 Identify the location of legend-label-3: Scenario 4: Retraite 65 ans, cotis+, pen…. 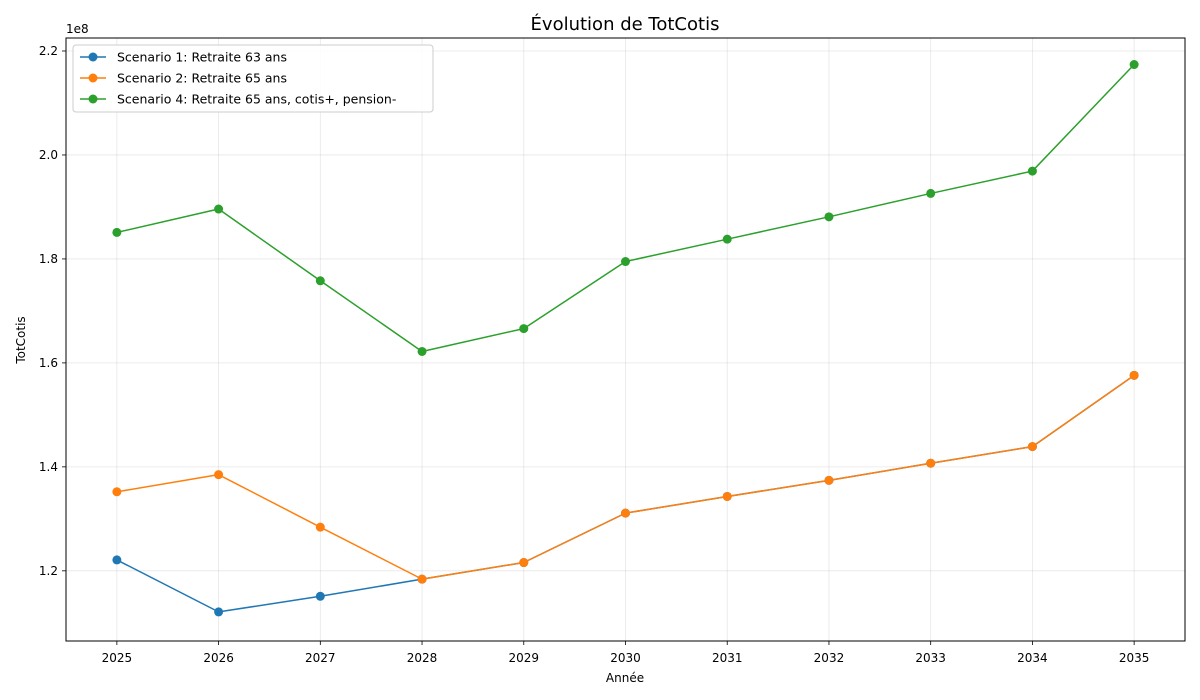
(256, 99).